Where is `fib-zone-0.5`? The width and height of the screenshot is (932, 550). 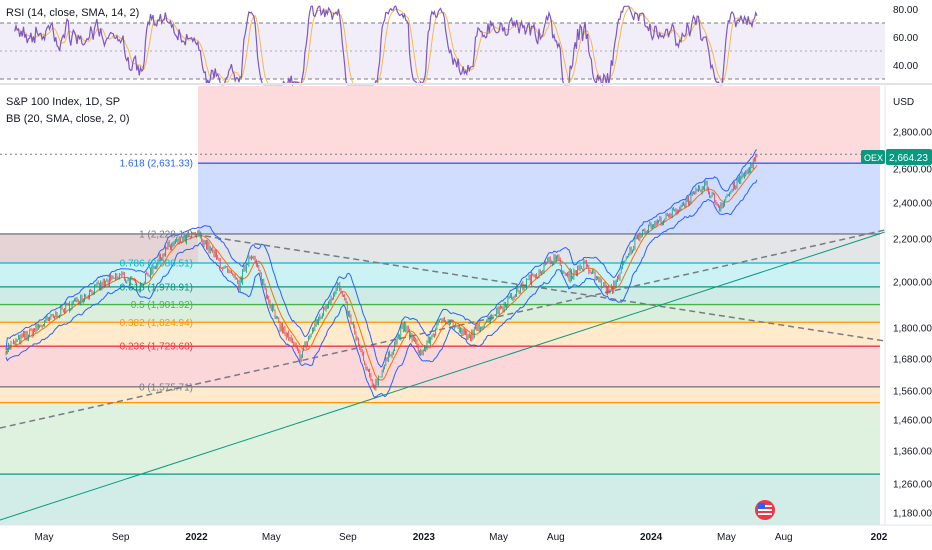
fib-zone-0.5 is located at coordinates (440, 313).